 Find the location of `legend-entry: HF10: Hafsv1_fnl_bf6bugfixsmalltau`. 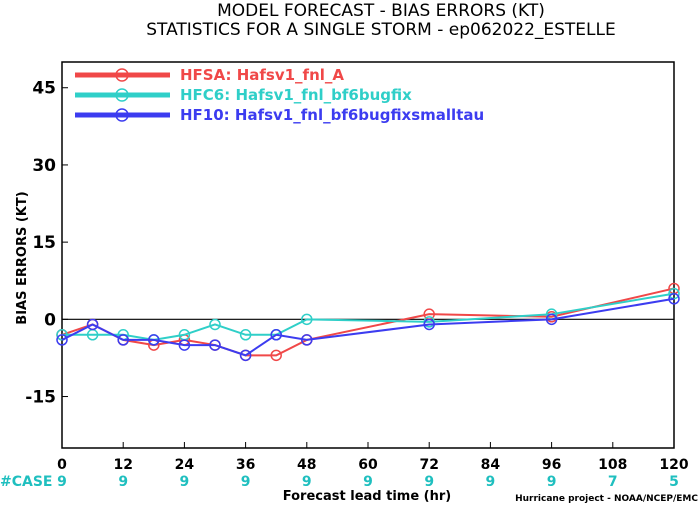

legend-entry: HF10: Hafsv1_fnl_bf6bugfixsmalltau is located at coordinates (279, 115).